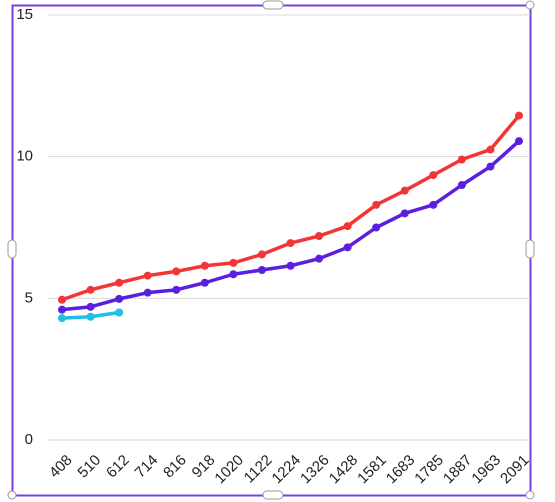  Describe the element at coordinates (89, 467) in the screenshot. I see `x-tick-label: 510` at that location.